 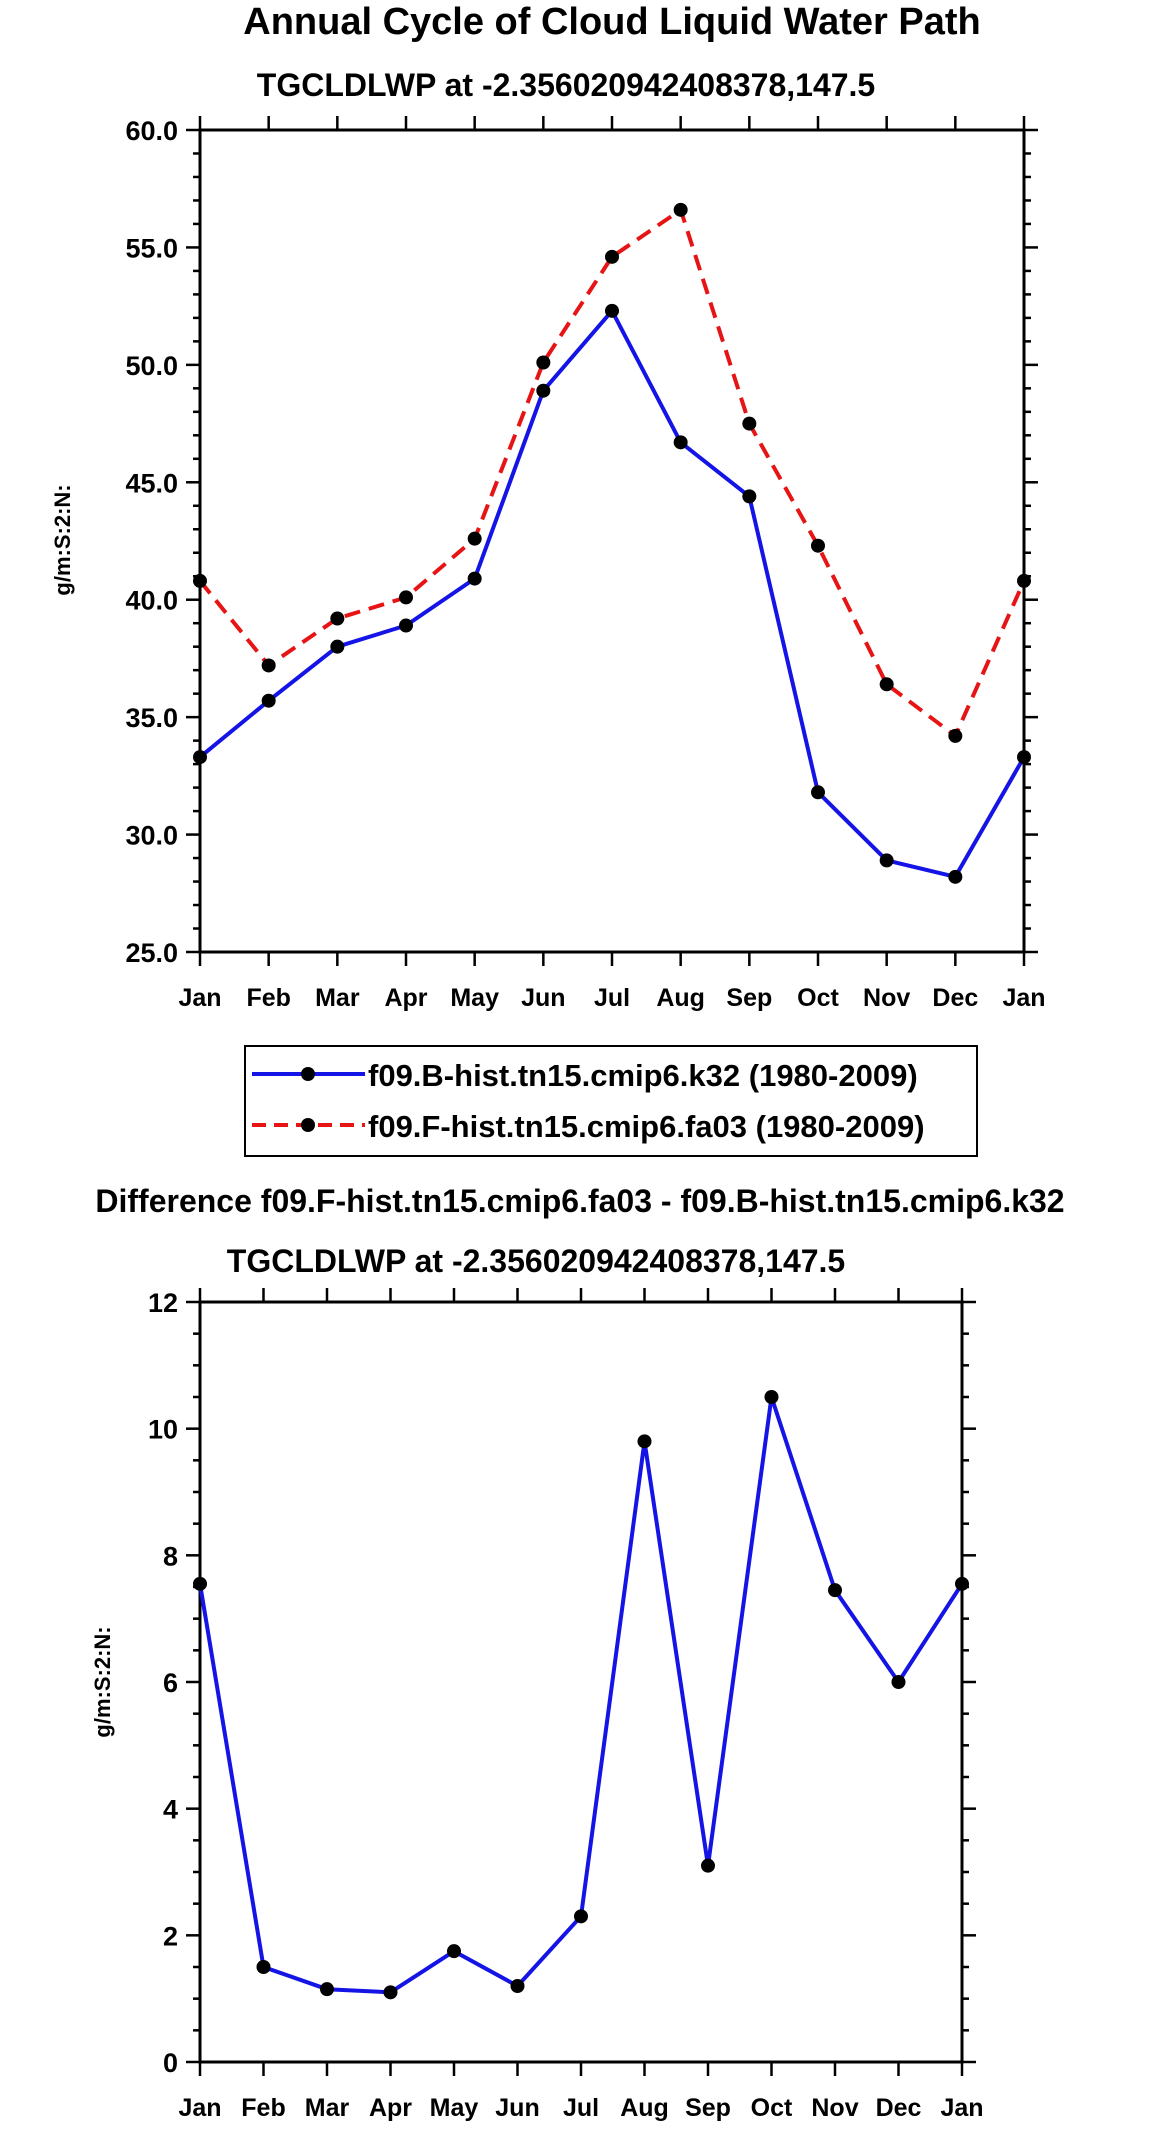 I want to click on chart2-xtick-label: Aug, so click(x=644, y=2108).